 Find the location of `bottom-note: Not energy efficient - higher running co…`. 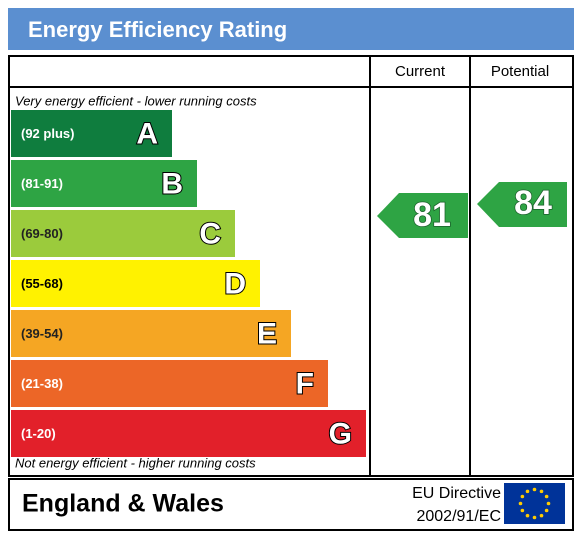

bottom-note: Not energy efficient - higher running co… is located at coordinates (135, 462).